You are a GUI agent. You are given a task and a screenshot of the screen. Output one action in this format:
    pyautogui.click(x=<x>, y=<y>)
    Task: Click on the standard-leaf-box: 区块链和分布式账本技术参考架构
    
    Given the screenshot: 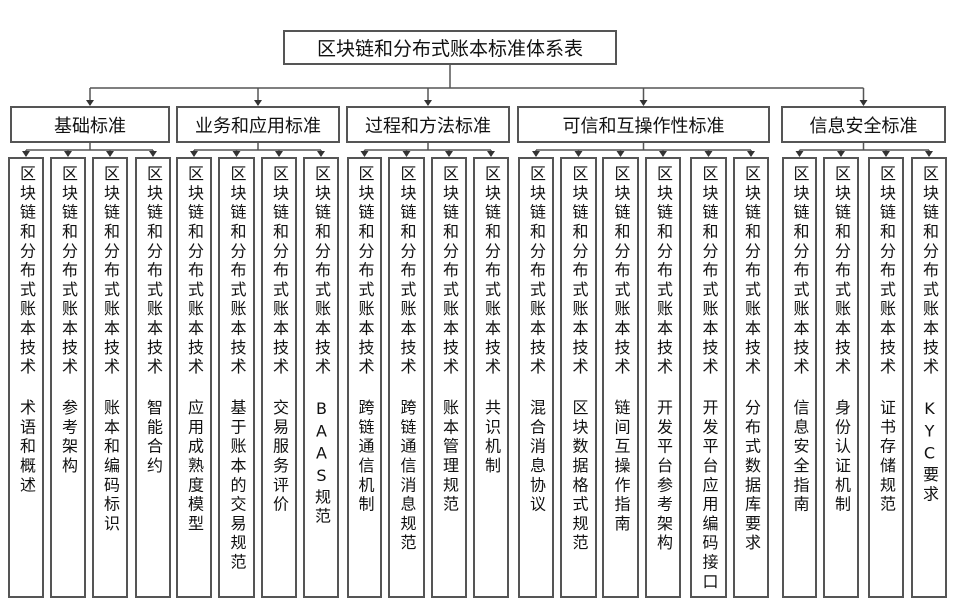 What is the action you would take?
    pyautogui.click(x=68, y=377)
    